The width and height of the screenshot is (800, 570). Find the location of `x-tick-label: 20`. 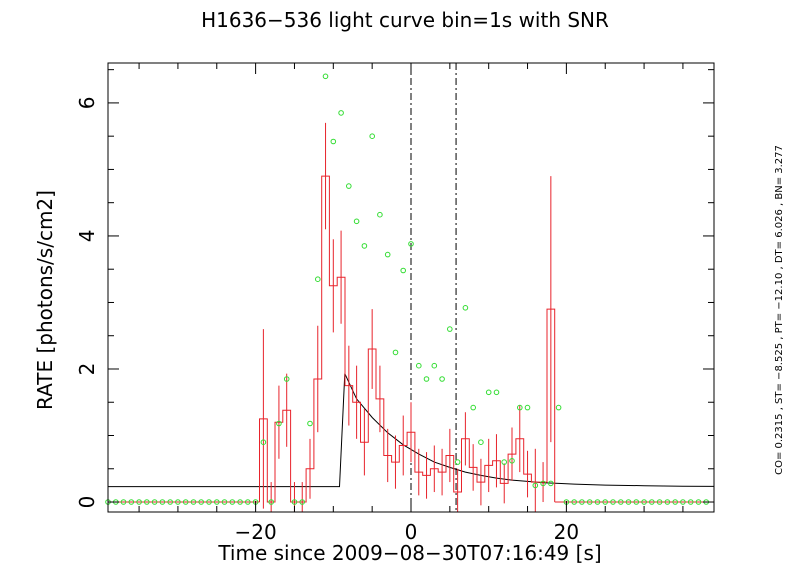

x-tick-label: 20 is located at coordinates (566, 532).